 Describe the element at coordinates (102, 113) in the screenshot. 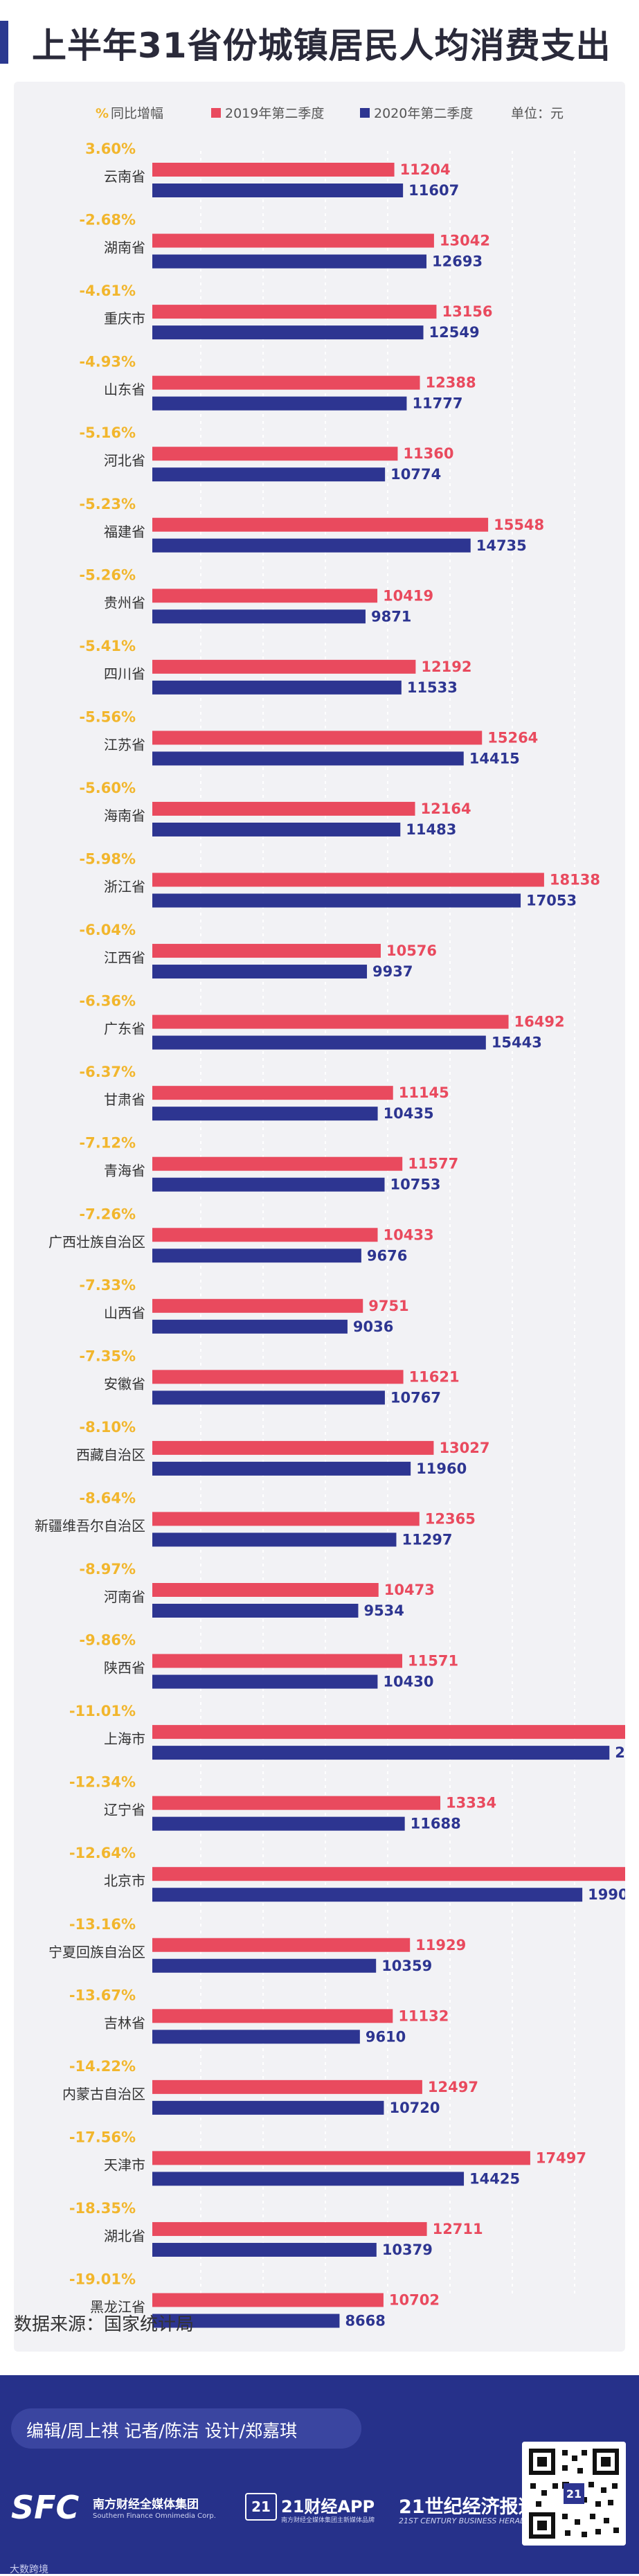

I see `legend-pct-symbol: %` at that location.